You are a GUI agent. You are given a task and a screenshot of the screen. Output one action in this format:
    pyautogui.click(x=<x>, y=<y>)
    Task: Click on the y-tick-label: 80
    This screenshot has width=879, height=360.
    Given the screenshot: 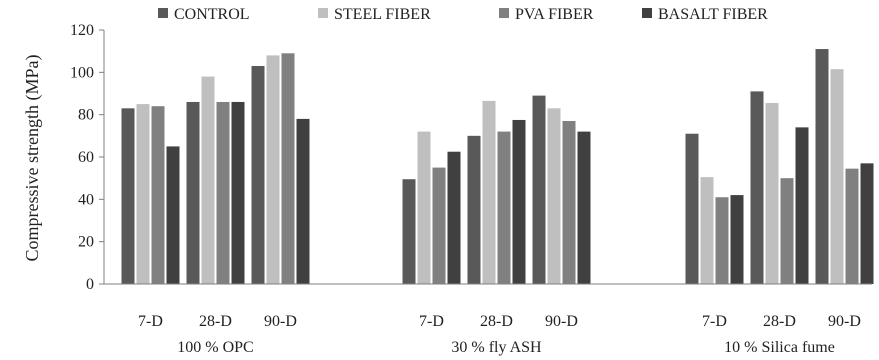 What is the action you would take?
    pyautogui.click(x=86, y=115)
    